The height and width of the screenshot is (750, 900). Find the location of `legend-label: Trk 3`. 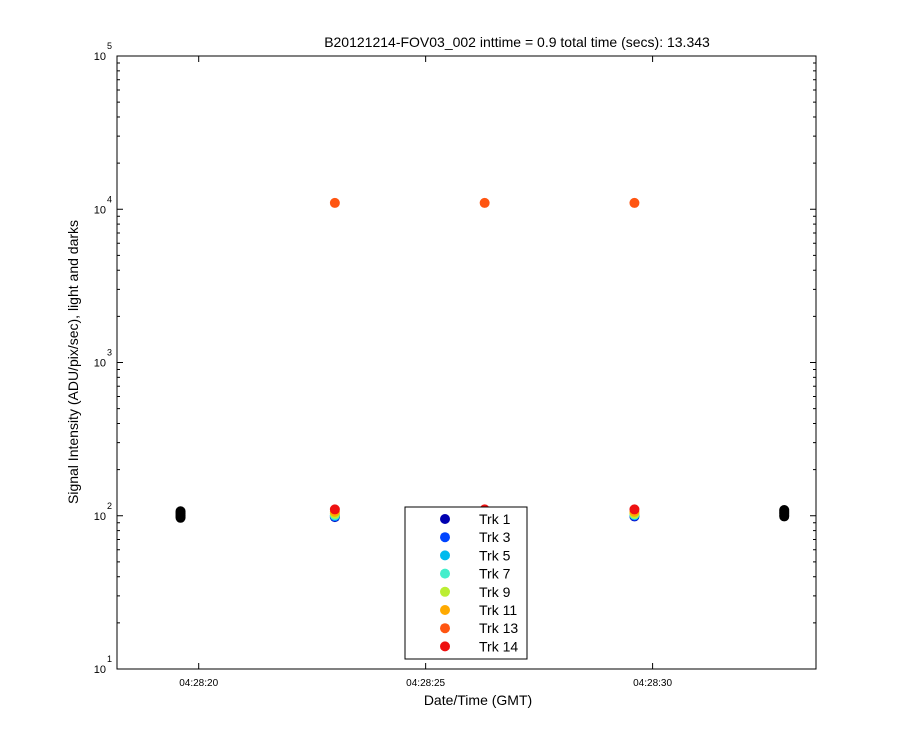

legend-label: Trk 3 is located at coordinates (495, 537).